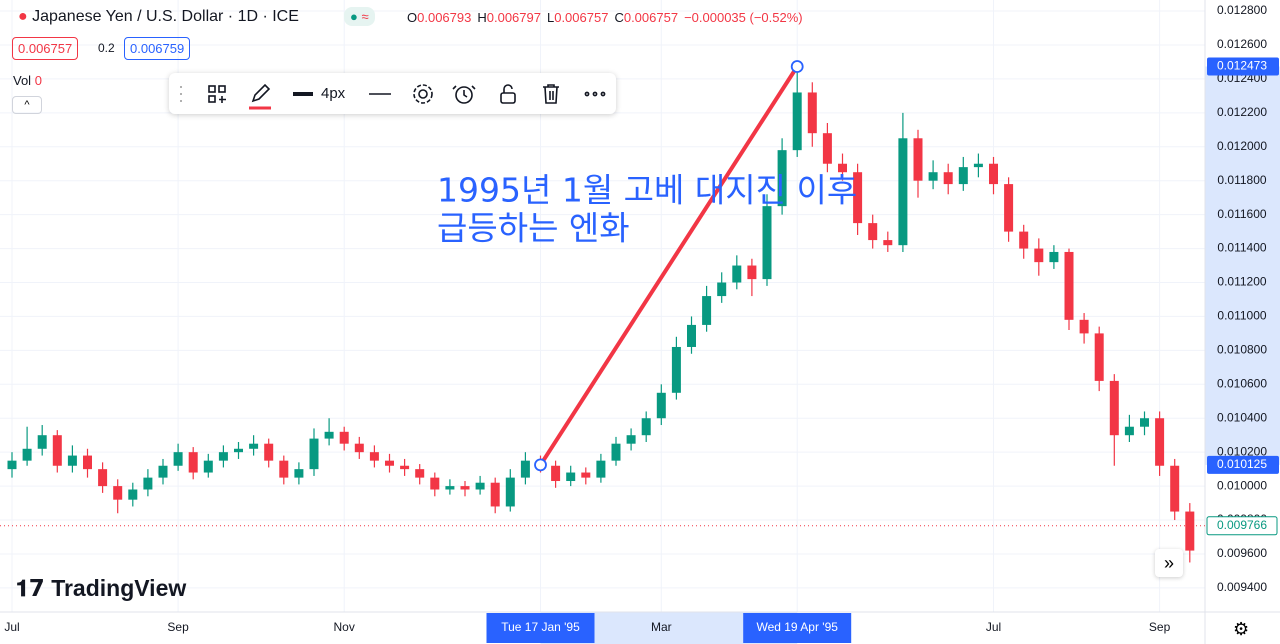 This screenshot has width=1280, height=644. Describe the element at coordinates (482, 17) in the screenshot. I see `ohlc-key: H` at that location.